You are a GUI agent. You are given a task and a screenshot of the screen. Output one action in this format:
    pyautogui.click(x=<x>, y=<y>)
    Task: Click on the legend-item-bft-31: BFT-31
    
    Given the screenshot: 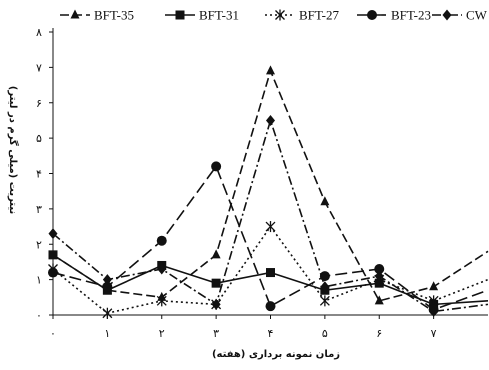 What is the action you would take?
    pyautogui.click(x=202, y=15)
    